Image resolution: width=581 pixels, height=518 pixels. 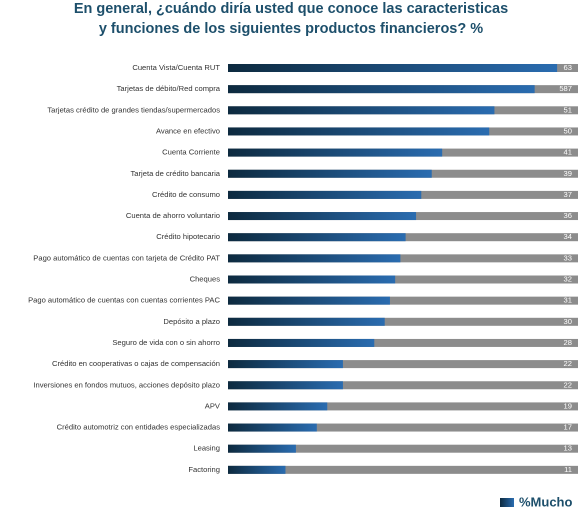 I want to click on value-label: 41, so click(x=568, y=152).